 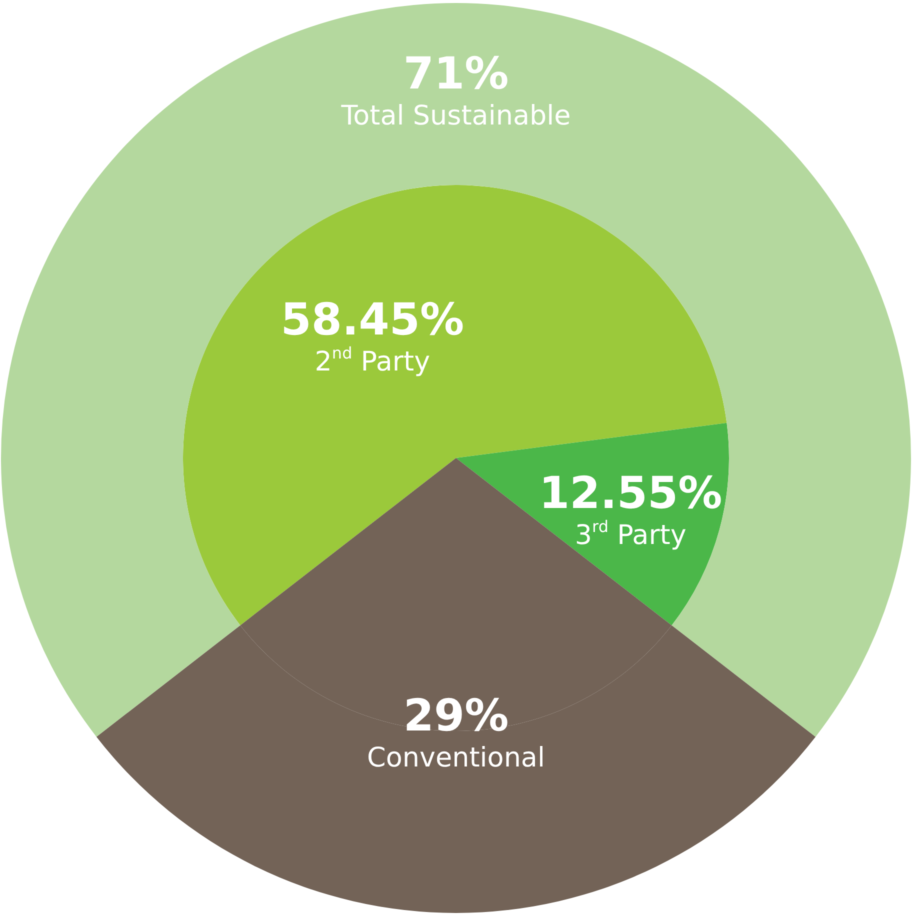 What do you see at coordinates (372, 320) in the screenshot?
I see `data-label: 58.45%` at bounding box center [372, 320].